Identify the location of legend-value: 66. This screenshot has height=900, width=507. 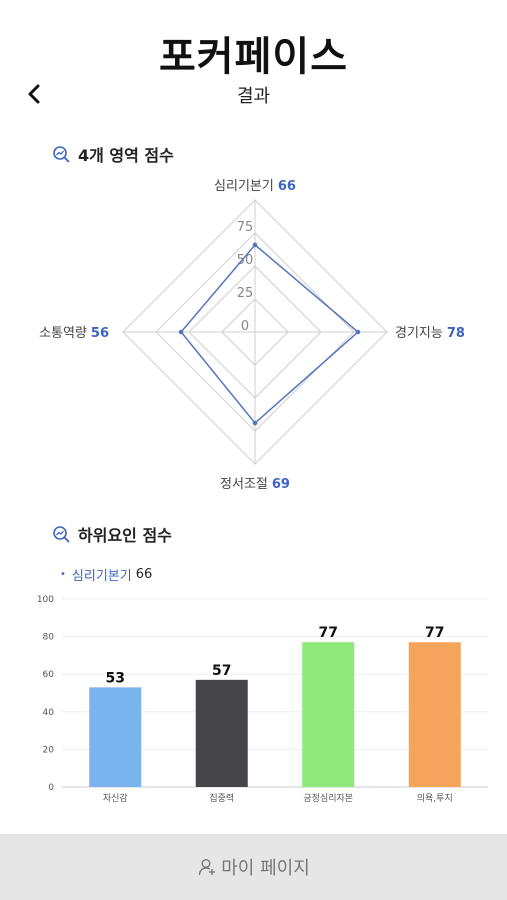
(144, 574).